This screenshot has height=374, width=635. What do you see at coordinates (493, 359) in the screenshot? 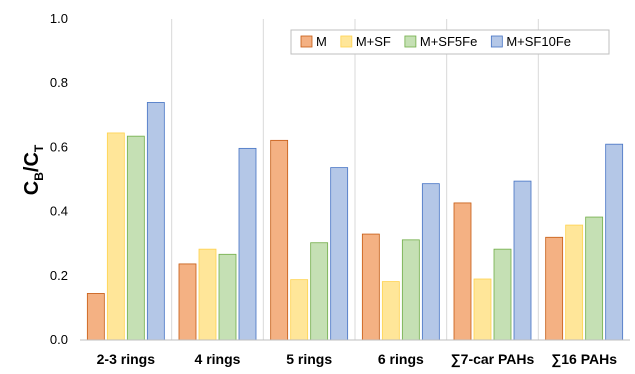
I see `x-tick-label: ∑7-car PAHs` at bounding box center [493, 359].